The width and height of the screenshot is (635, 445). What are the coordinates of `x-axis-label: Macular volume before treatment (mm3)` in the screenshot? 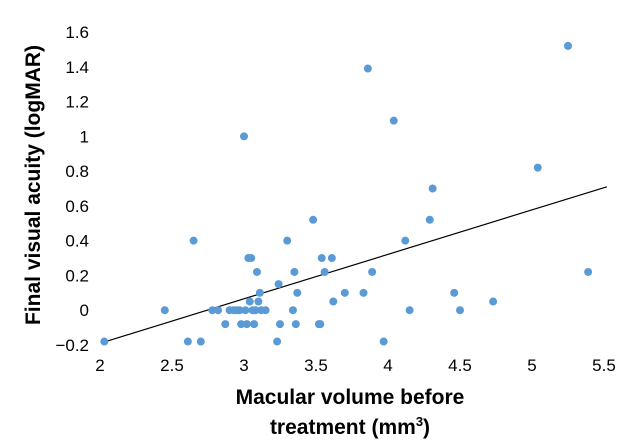 It's located at (350, 413).